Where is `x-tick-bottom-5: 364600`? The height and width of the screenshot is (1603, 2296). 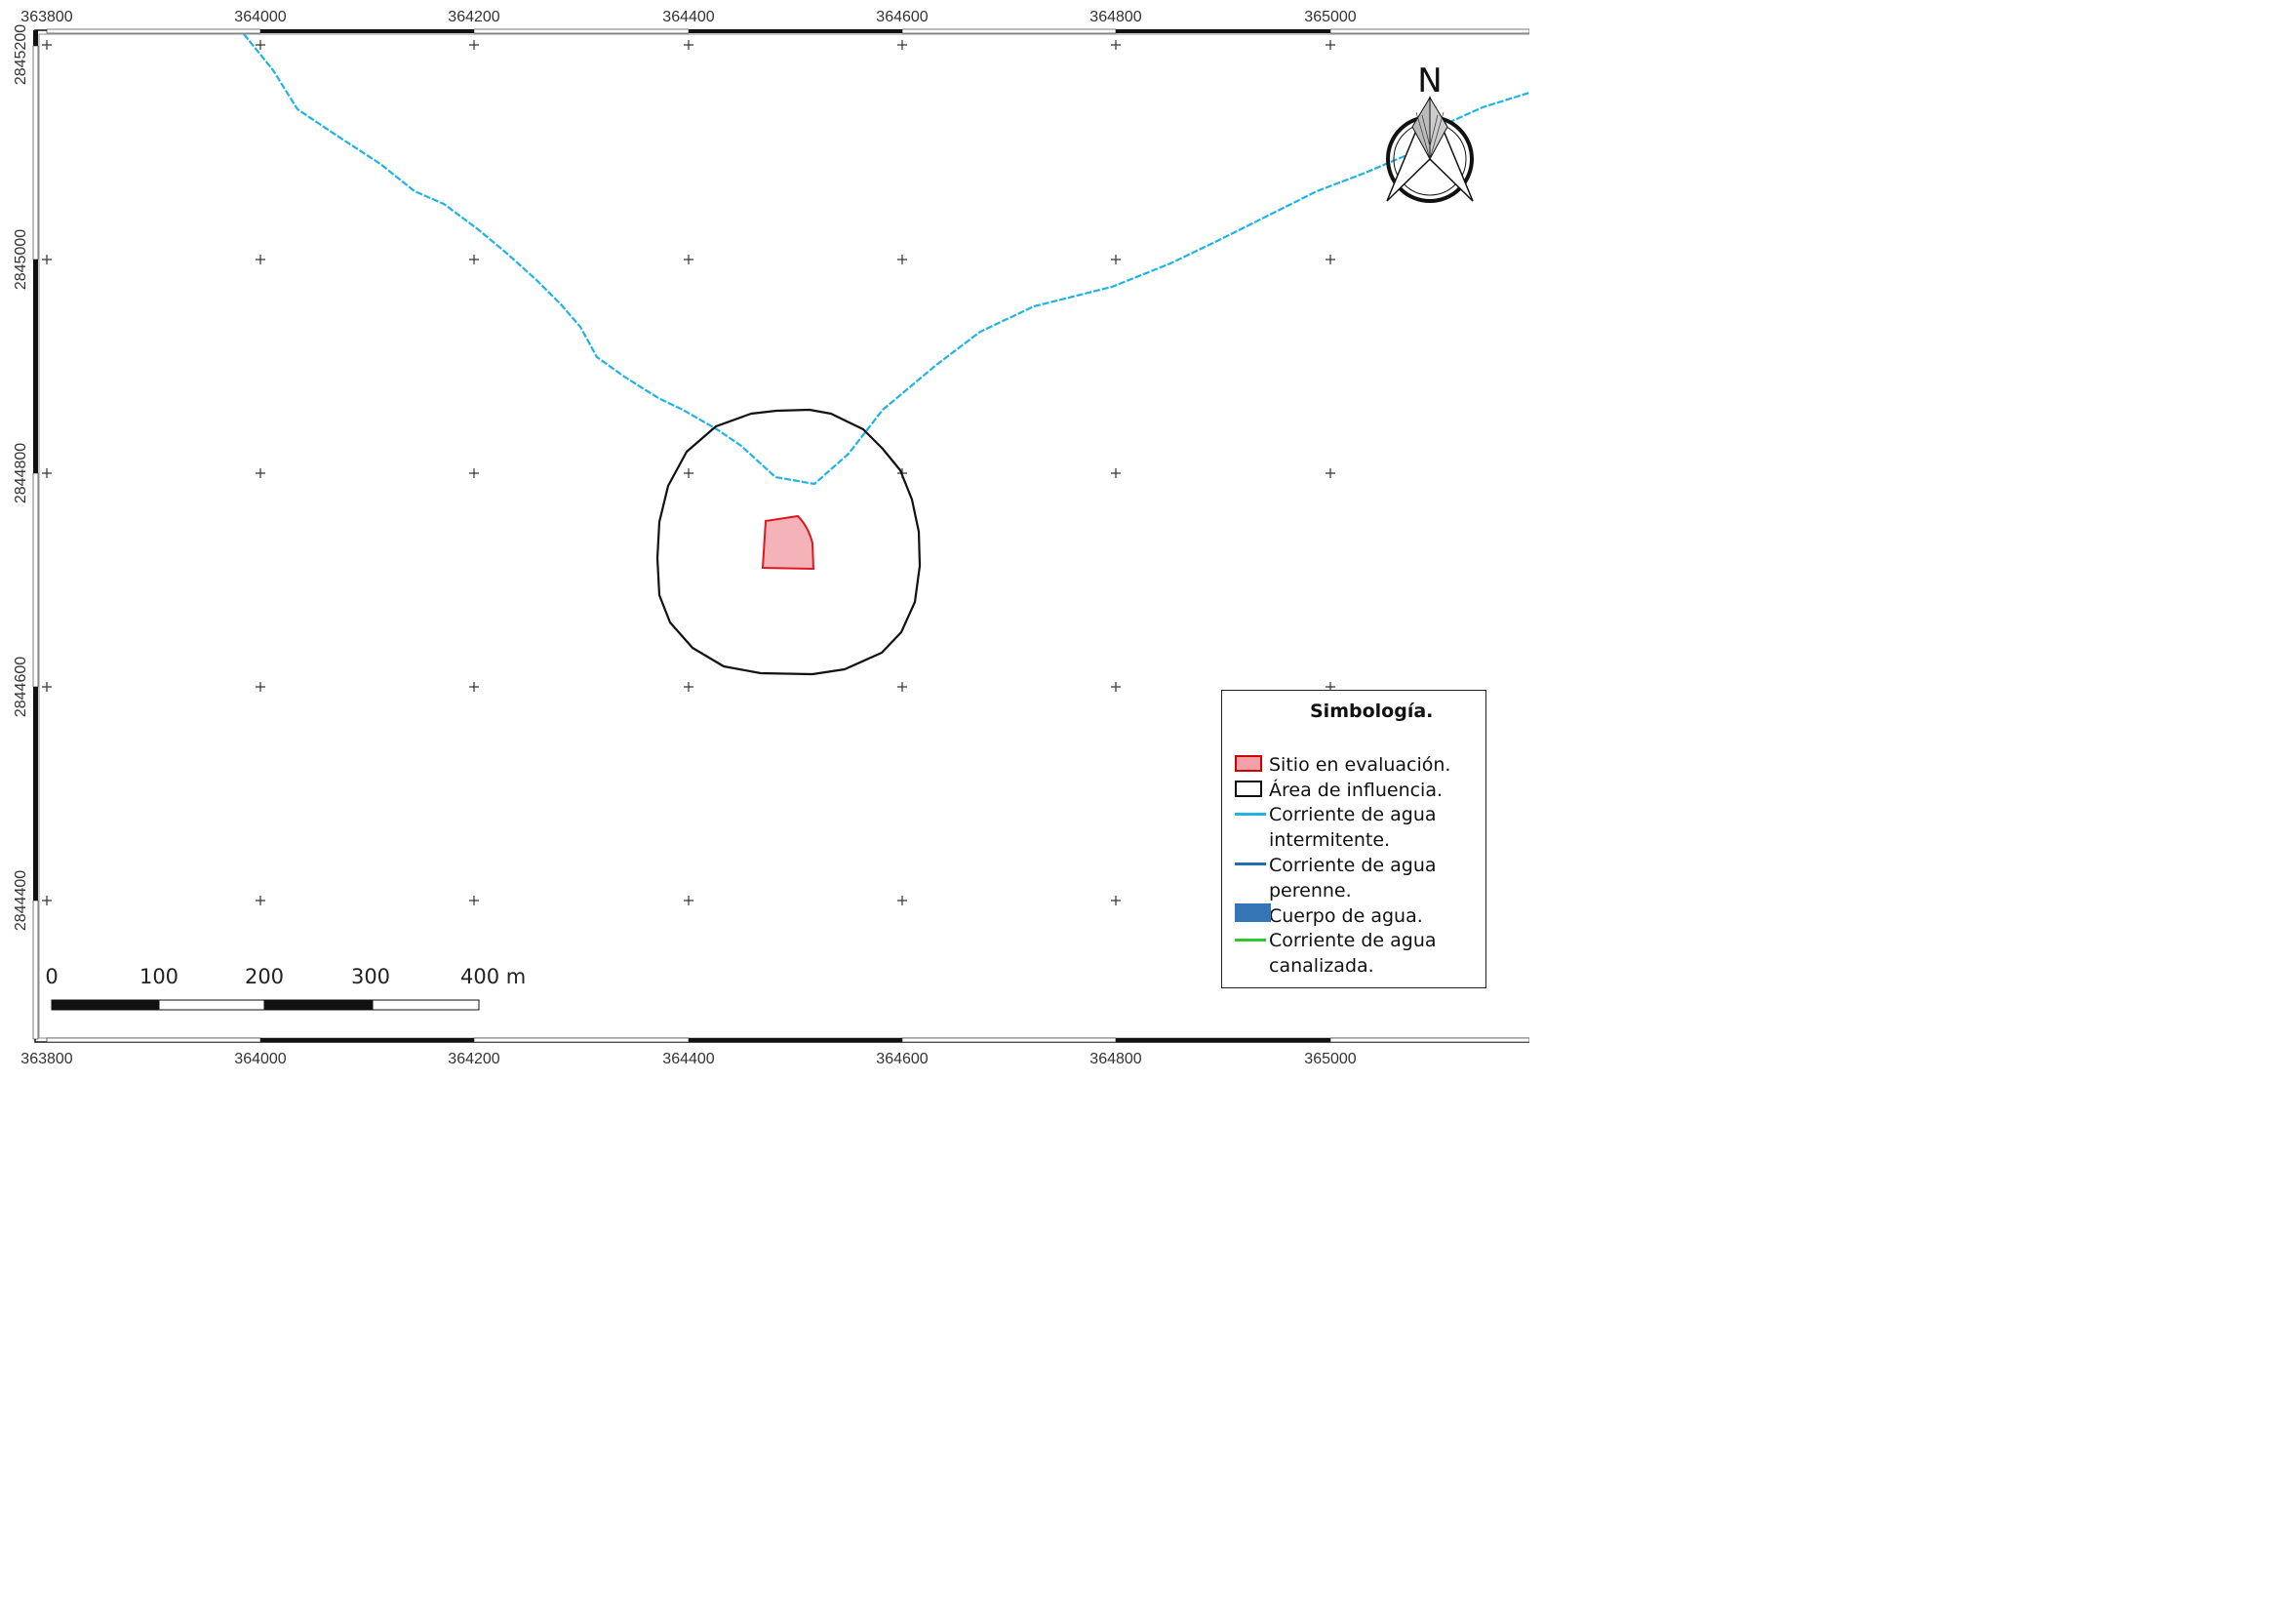
x-tick-bottom-5: 364600 is located at coordinates (902, 1059).